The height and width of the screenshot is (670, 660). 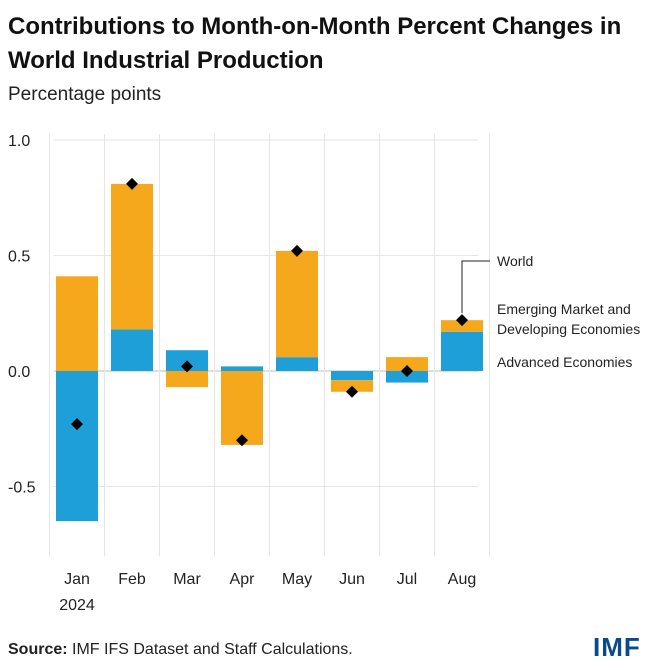 I want to click on bar-advanced-may, so click(x=297, y=364).